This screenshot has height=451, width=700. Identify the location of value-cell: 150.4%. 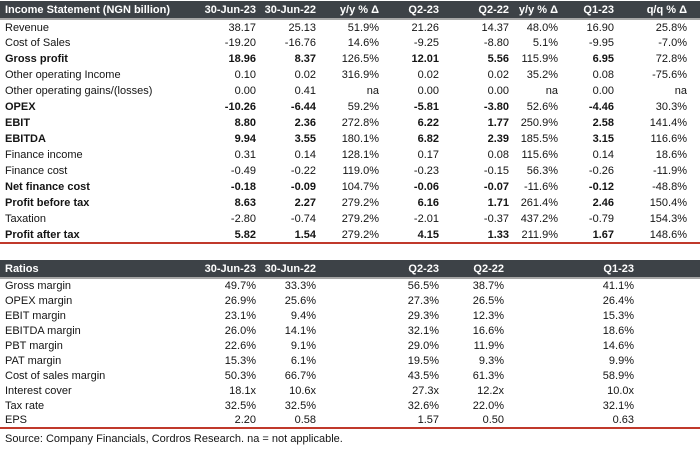
(668, 203).